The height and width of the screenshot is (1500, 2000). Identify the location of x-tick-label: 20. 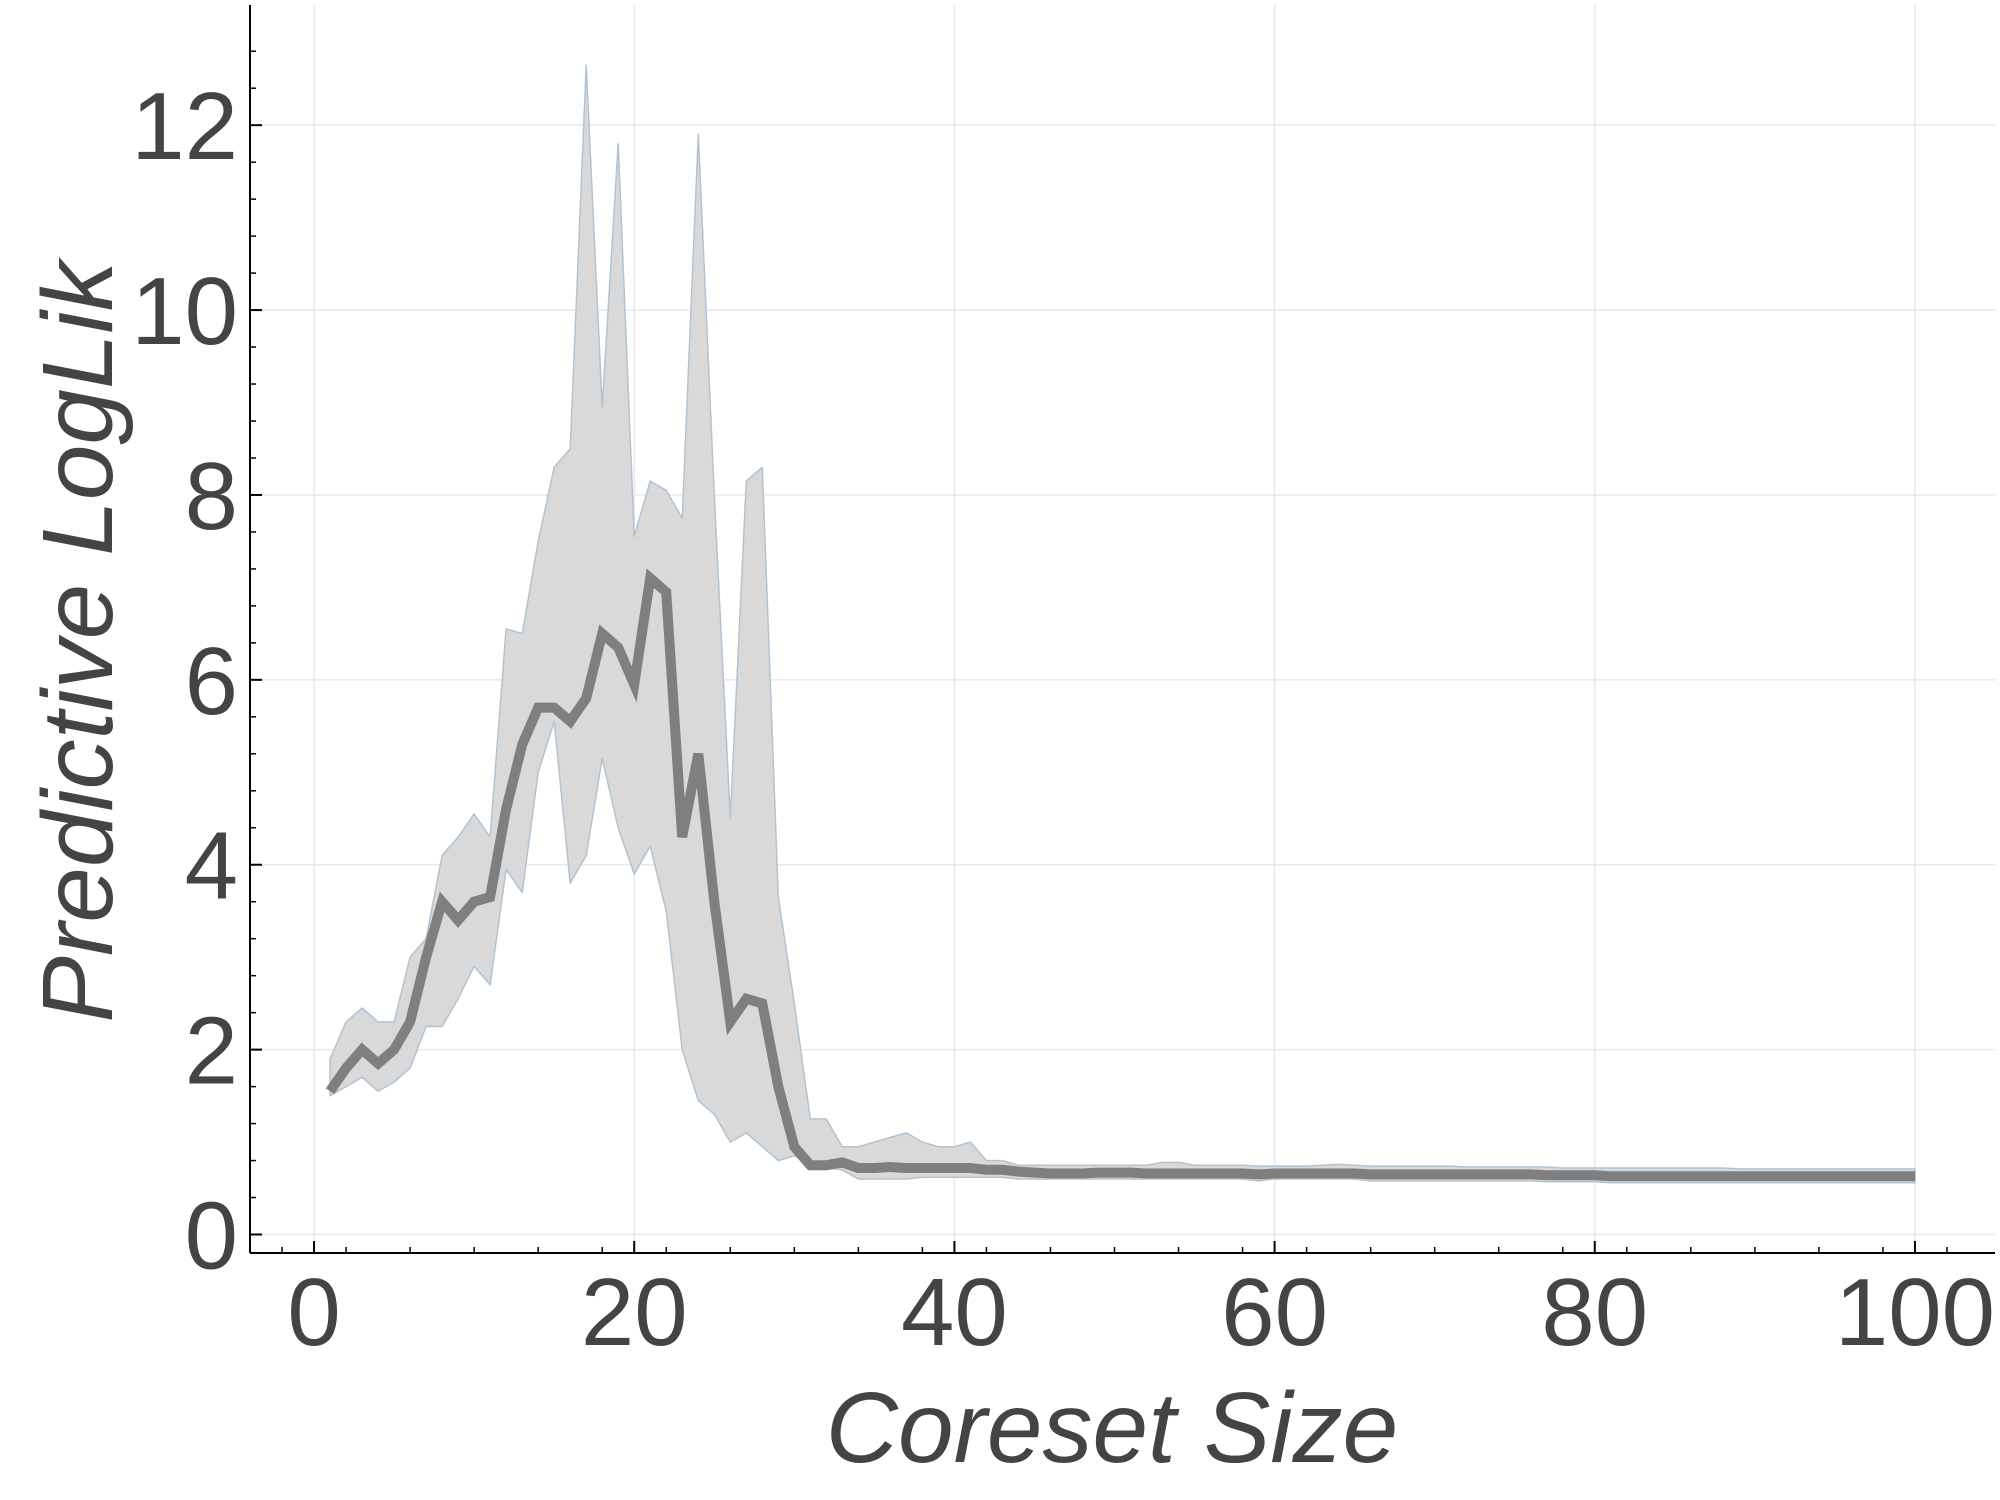
(634, 1312).